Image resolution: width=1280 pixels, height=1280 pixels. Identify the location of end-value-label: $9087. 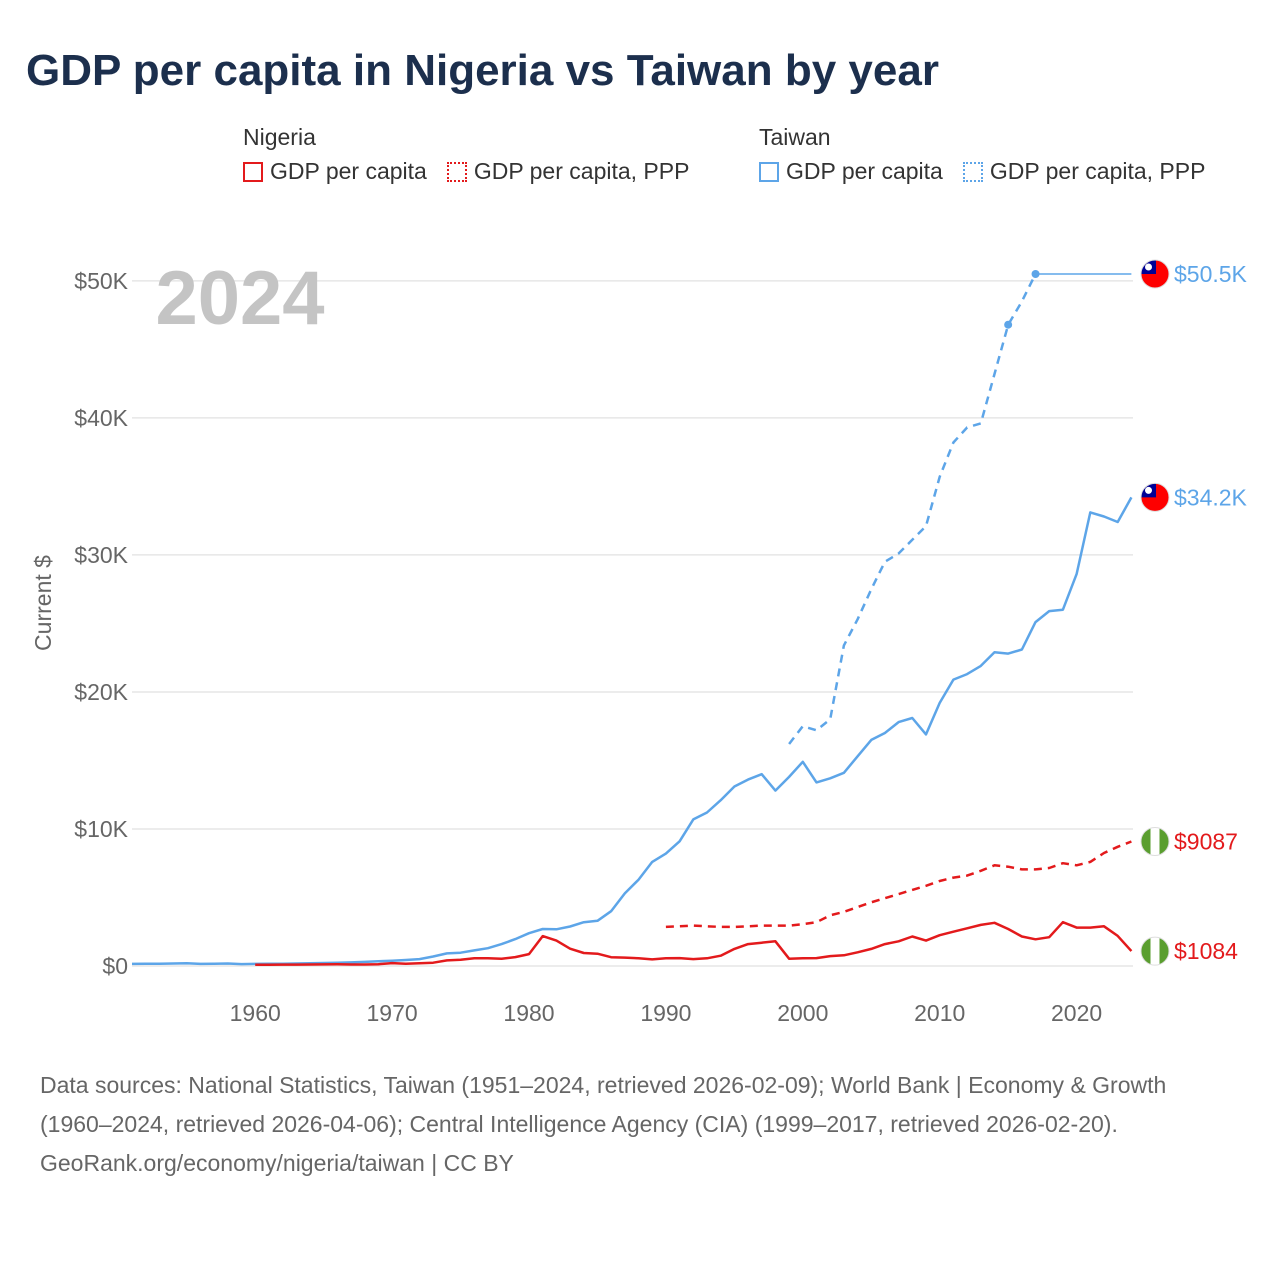
(1206, 841).